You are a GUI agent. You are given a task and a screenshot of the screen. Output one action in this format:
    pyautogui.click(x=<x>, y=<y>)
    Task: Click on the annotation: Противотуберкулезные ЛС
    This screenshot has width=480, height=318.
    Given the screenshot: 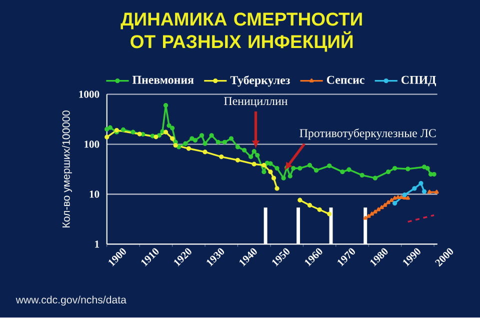 What is the action you would take?
    pyautogui.click(x=368, y=134)
    